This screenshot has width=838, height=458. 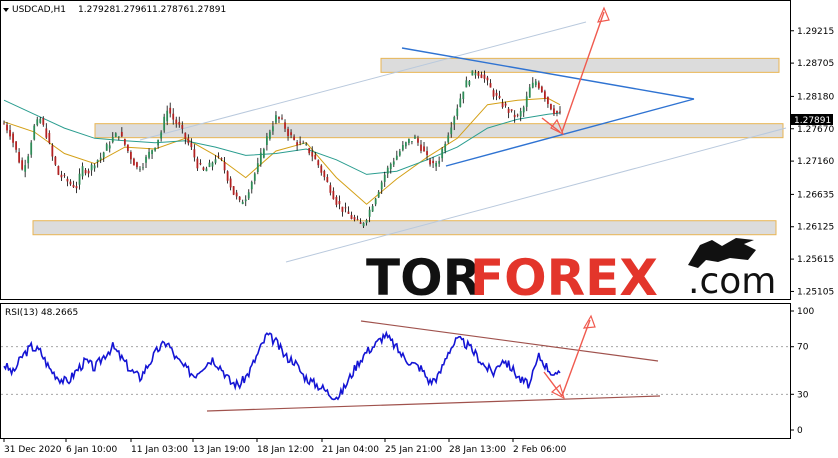 I want to click on svg-text: FOREX, so click(x=564, y=278).